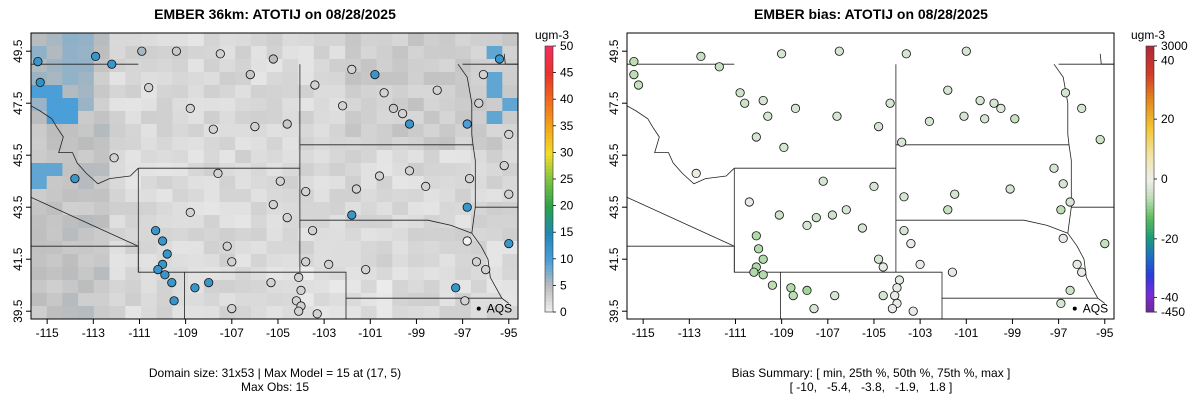 The image size is (1200, 409). What do you see at coordinates (417, 333) in the screenshot?
I see `x-tick-label: -99` at bounding box center [417, 333].